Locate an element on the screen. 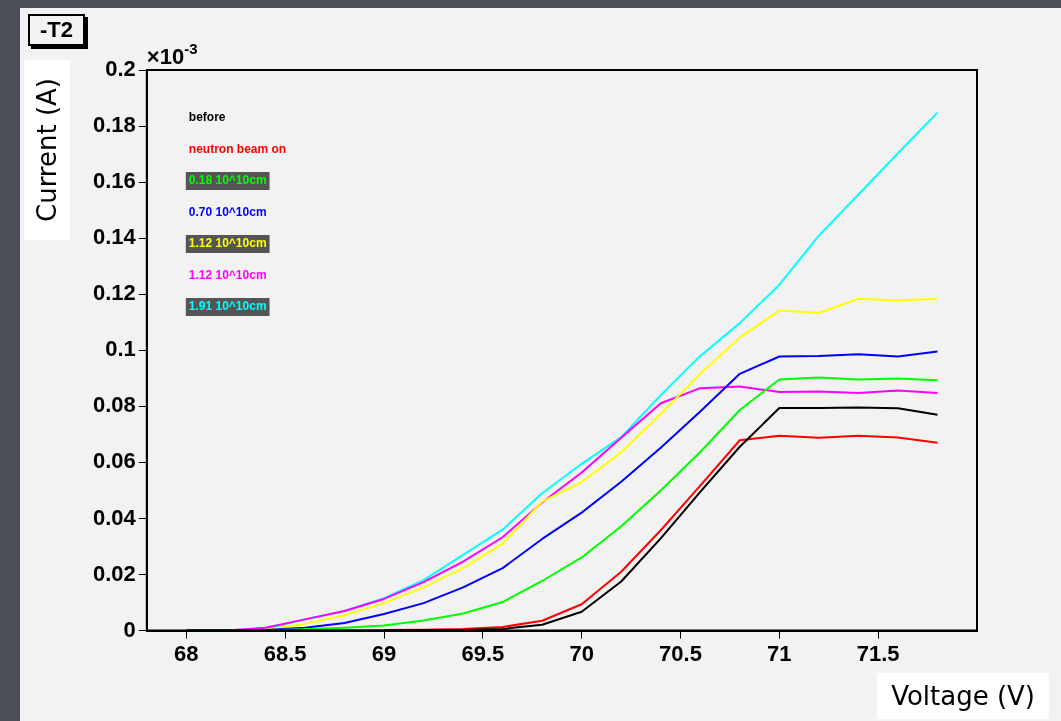 The height and width of the screenshot is (721, 1061). text: 0.18 10^10cm is located at coordinates (227, 180).